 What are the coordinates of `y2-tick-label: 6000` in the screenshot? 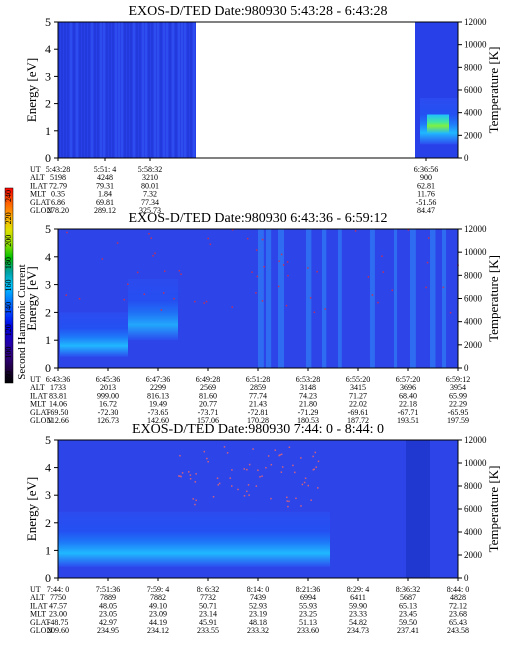 It's located at (473, 90).